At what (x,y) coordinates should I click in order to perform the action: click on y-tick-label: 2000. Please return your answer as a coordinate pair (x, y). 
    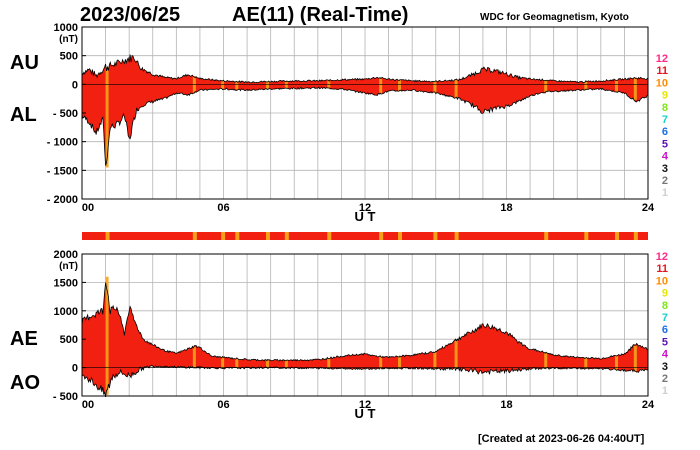
    Looking at the image, I should click on (66, 255).